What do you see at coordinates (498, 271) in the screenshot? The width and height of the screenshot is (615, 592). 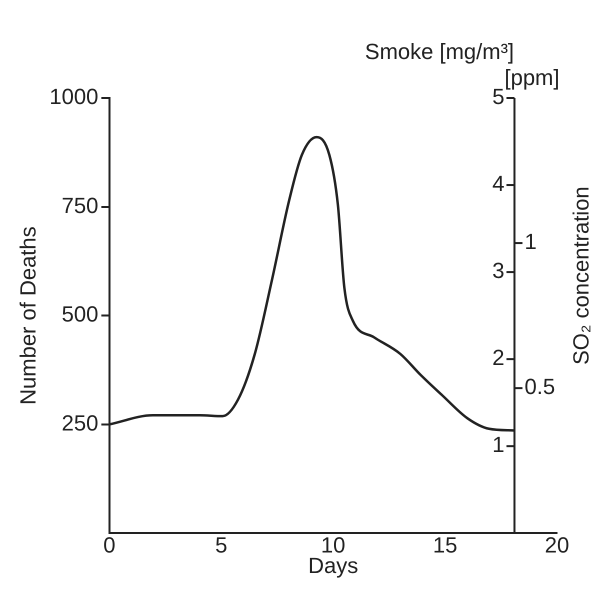 I see `y2-tick-label: 3` at bounding box center [498, 271].